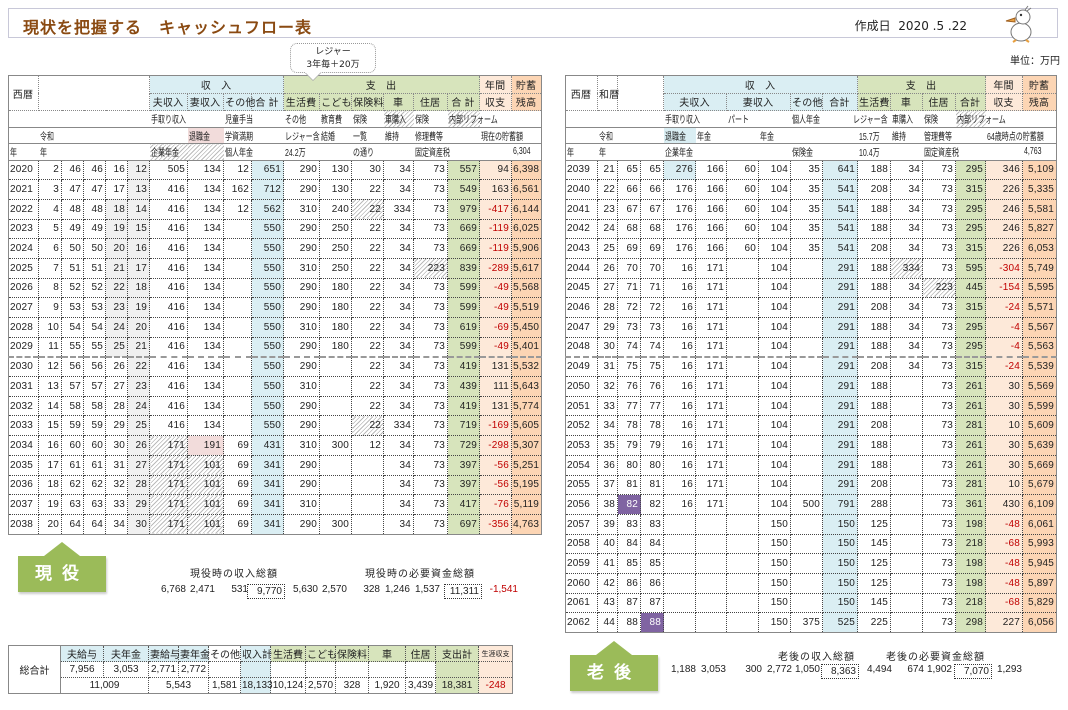  I want to click on cell: 2023, so click(23, 229).